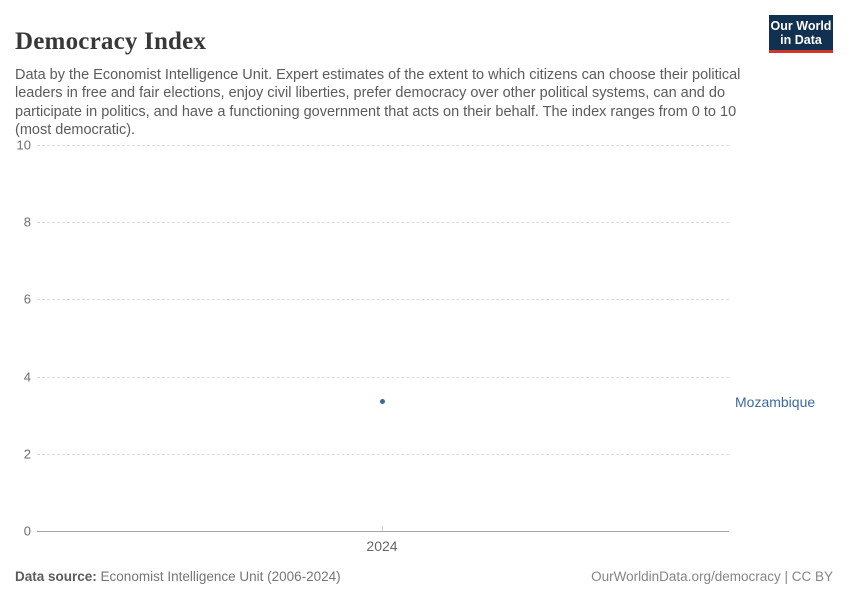  I want to click on owid-logo-line1: Our World, so click(801, 26).